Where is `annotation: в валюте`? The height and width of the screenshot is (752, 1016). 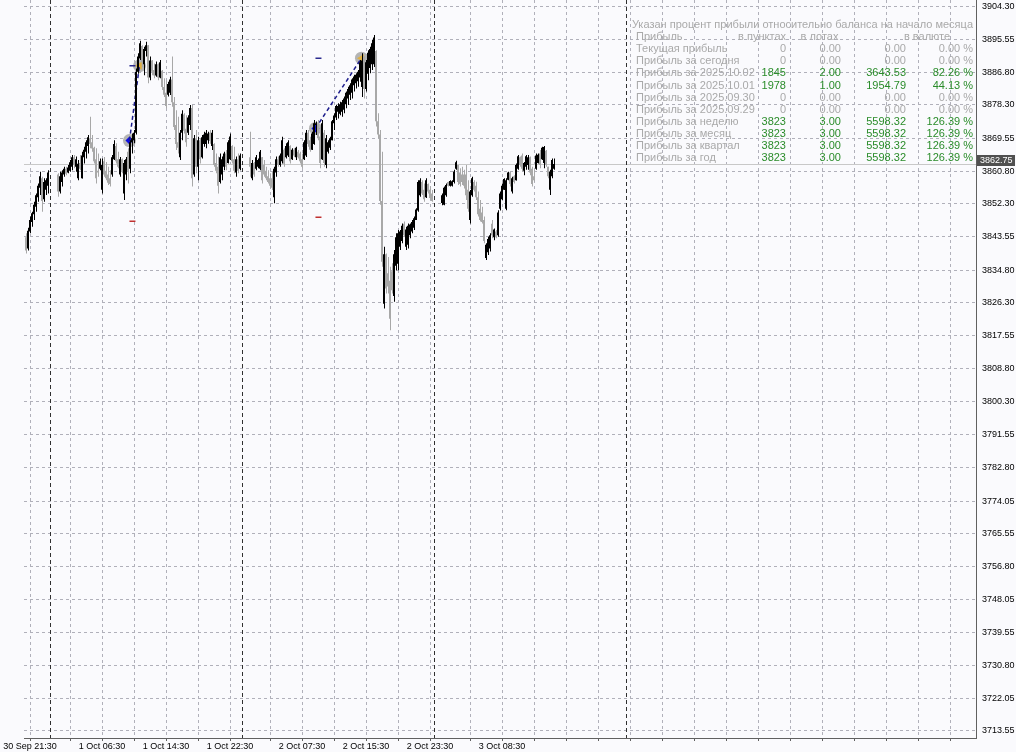
annotation: в валюте is located at coordinates (927, 36).